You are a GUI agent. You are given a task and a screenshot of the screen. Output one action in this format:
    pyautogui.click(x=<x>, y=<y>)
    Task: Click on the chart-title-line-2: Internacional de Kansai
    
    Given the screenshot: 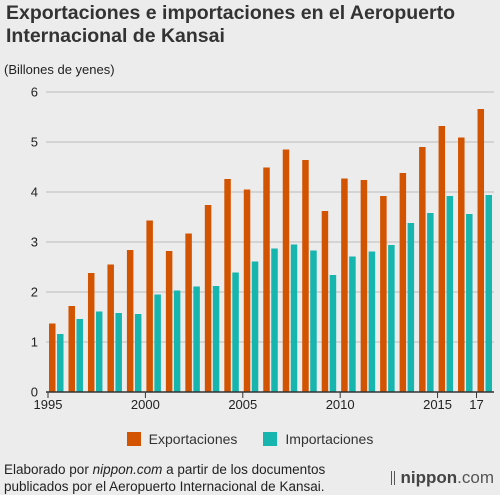 What is the action you would take?
    pyautogui.click(x=115, y=36)
    